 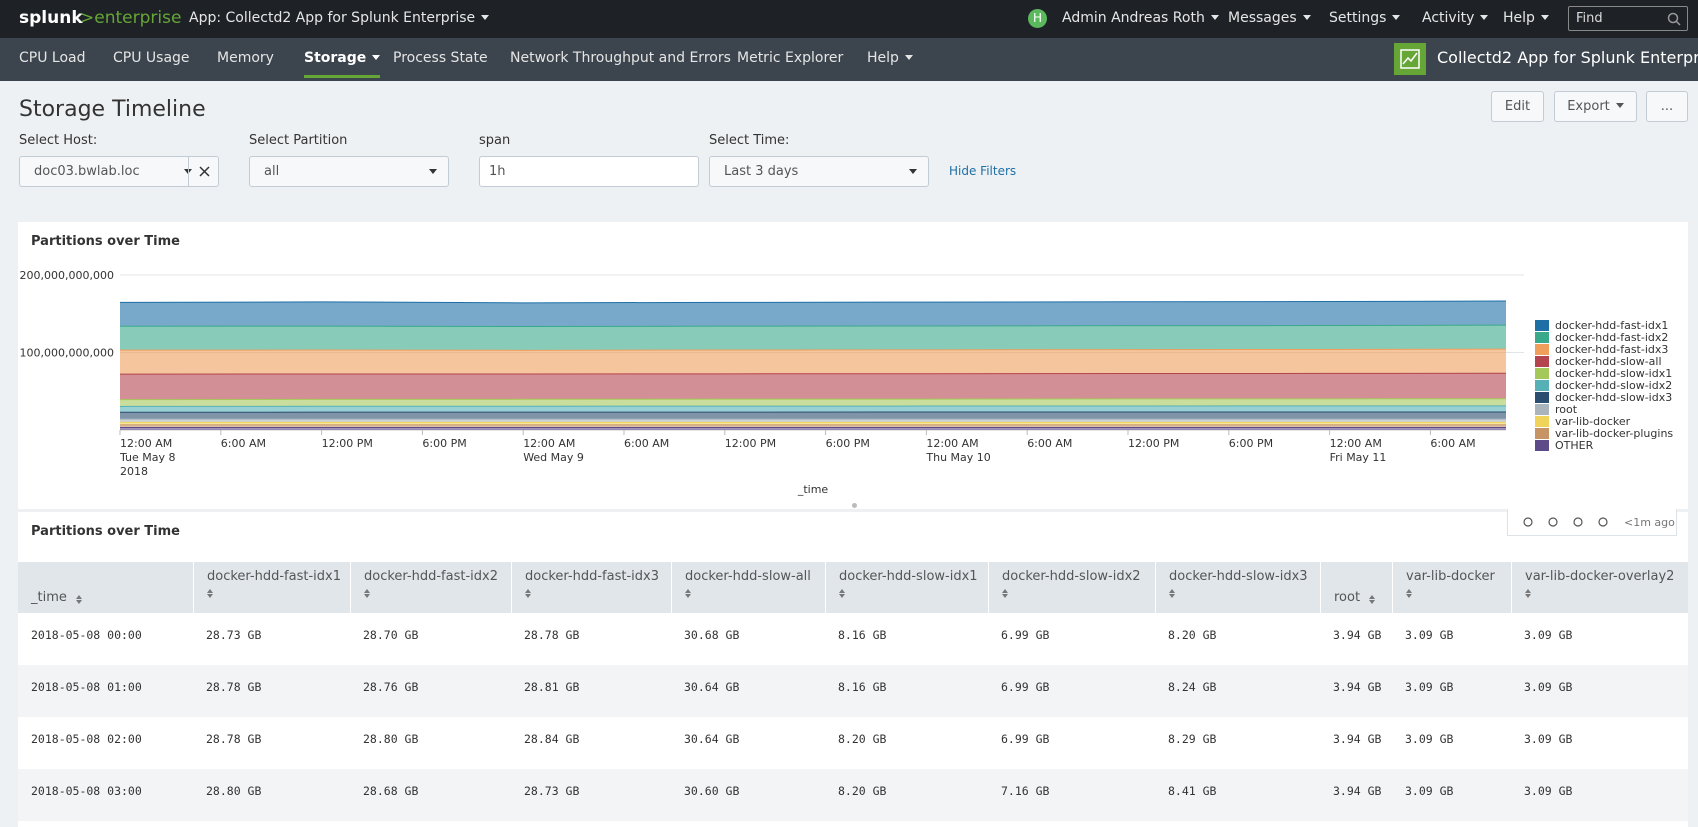 What do you see at coordinates (342, 64) in the screenshot?
I see `nav-item: Storage` at bounding box center [342, 64].